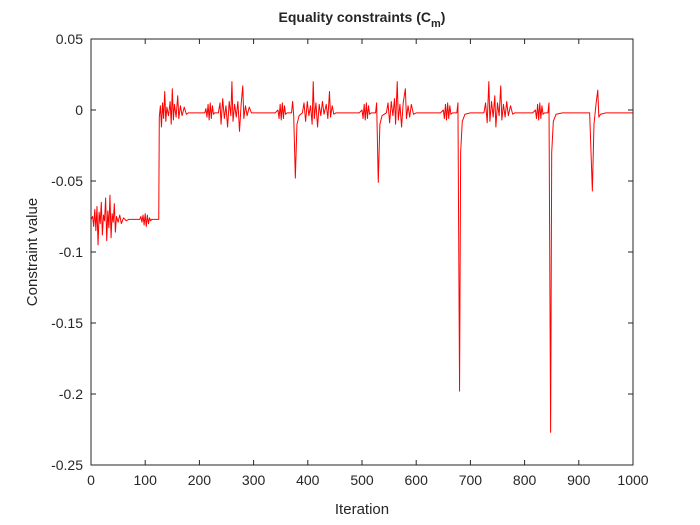  Describe the element at coordinates (79, 110) in the screenshot. I see `y-tick-label: 0` at that location.